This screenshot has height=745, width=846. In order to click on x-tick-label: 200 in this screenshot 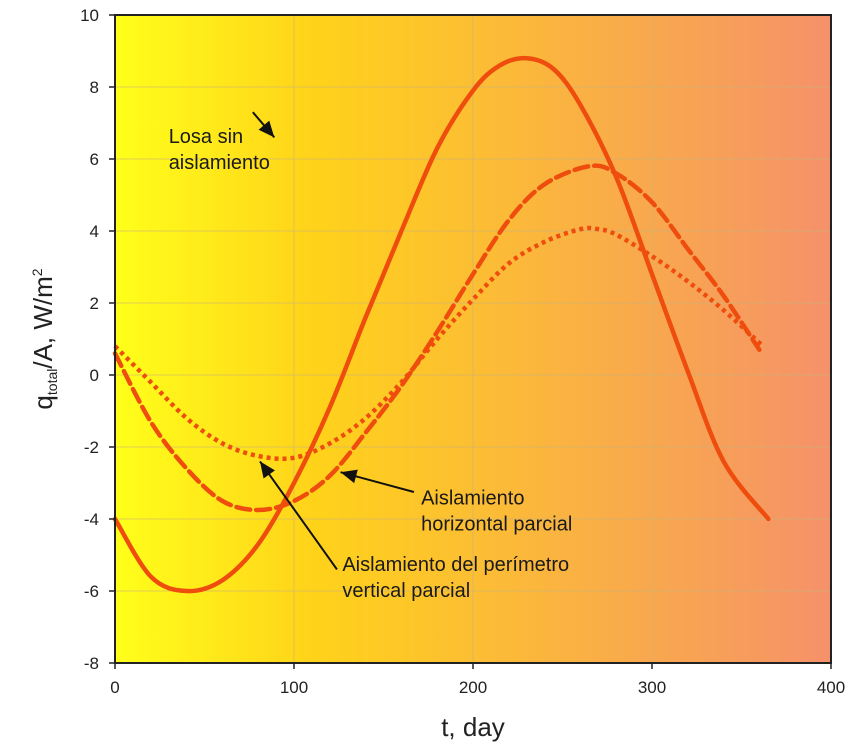, I will do `click(473, 687)`.